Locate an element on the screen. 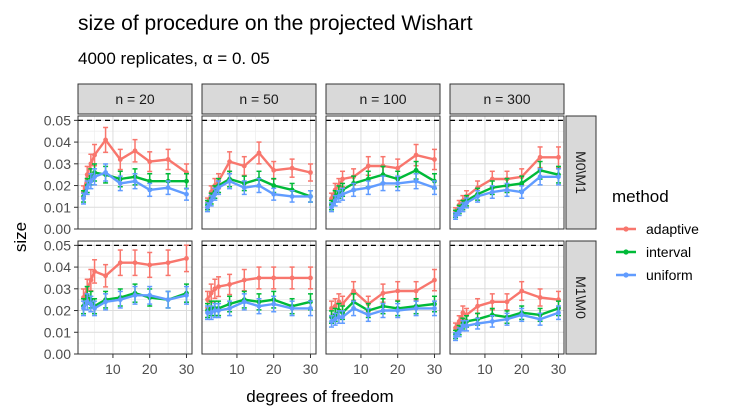 The height and width of the screenshot is (416, 747). facet-strip-row is located at coordinates (581, 297).